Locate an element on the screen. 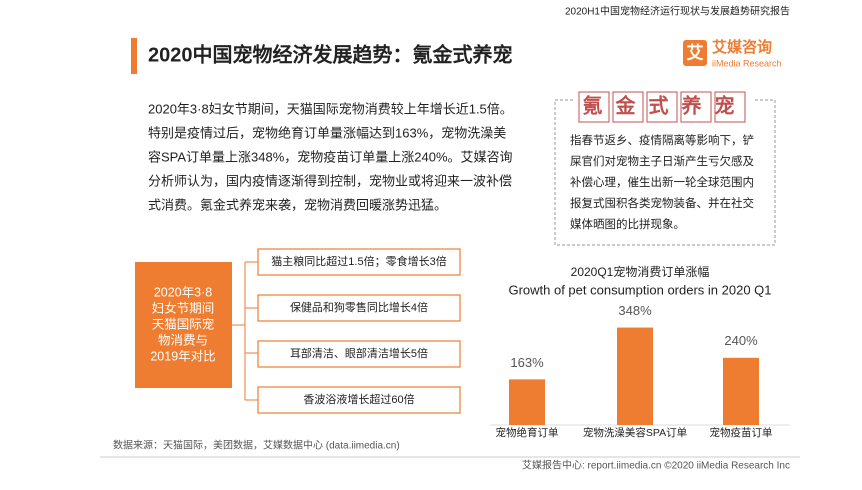  comparison-item: 香波浴液增长超过60倍 is located at coordinates (358, 399).